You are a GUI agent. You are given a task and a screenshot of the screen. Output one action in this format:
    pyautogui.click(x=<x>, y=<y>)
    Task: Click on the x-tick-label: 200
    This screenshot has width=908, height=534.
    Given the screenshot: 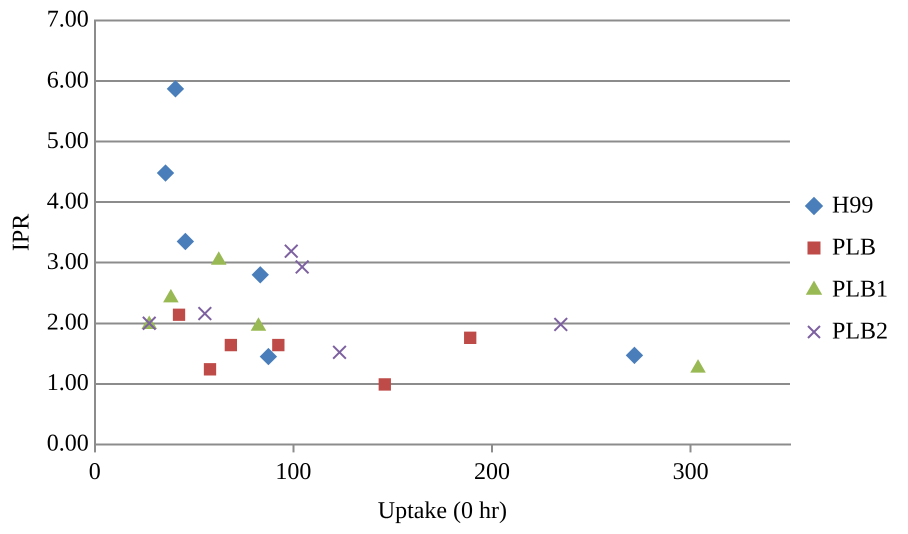 What is the action you would take?
    pyautogui.click(x=492, y=472)
    